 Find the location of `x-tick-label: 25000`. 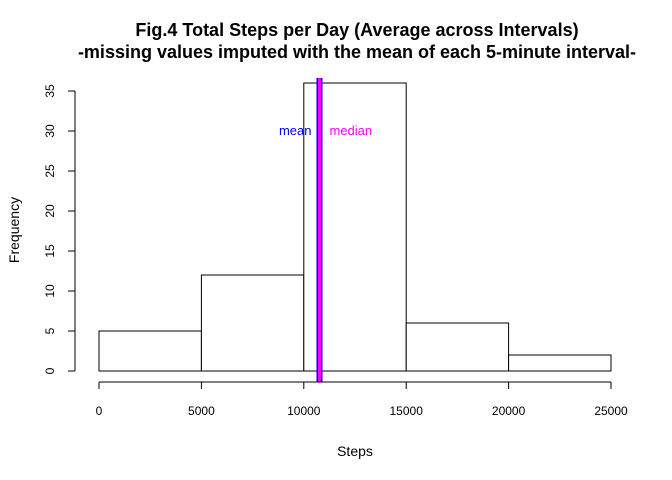

x-tick-label: 25000 is located at coordinates (611, 411).